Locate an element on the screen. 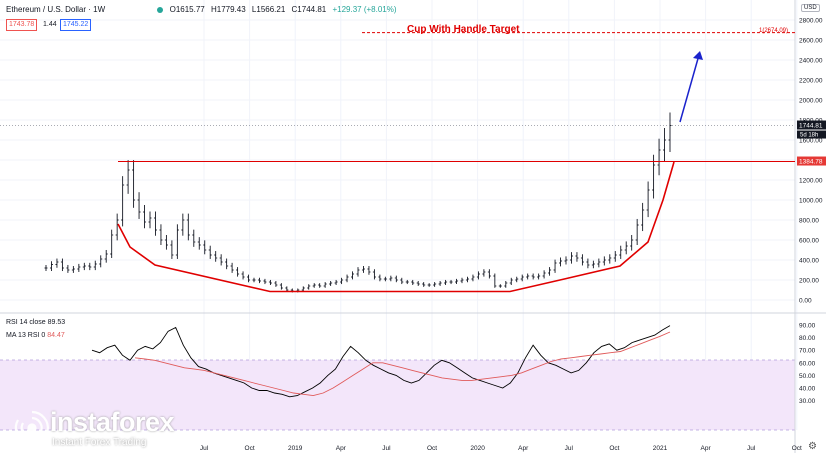 The width and height of the screenshot is (826, 453). brand-tagline: Instant Forex Trading is located at coordinates (99, 442).